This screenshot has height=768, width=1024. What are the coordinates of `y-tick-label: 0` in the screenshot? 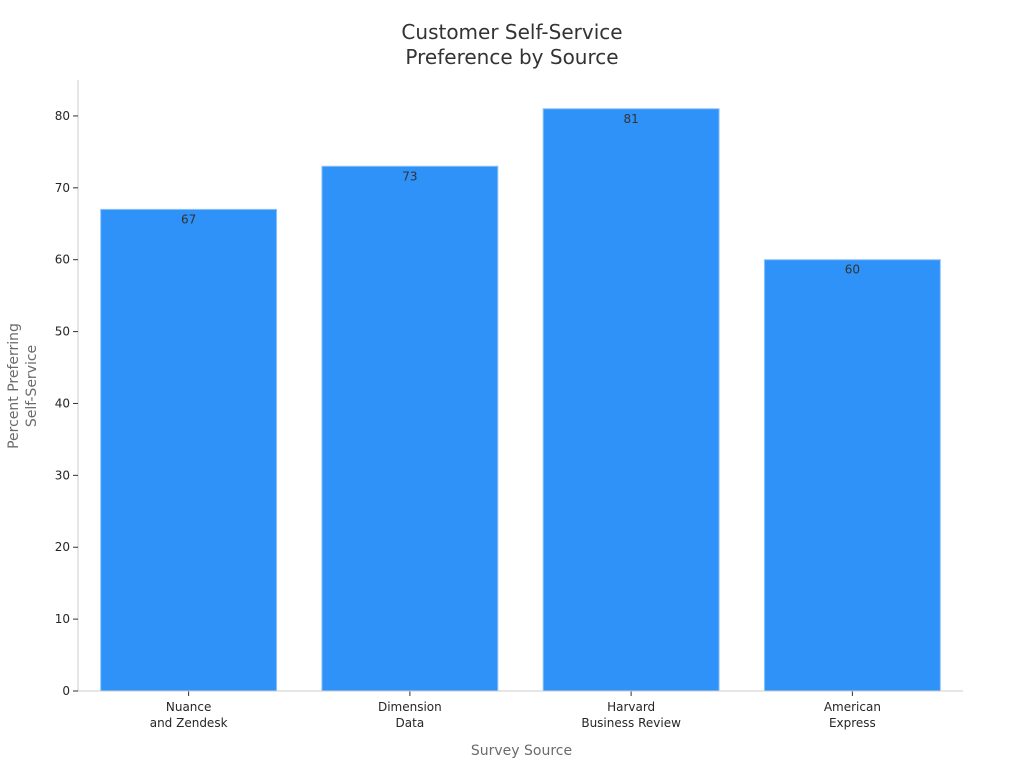 It's located at (66, 691).